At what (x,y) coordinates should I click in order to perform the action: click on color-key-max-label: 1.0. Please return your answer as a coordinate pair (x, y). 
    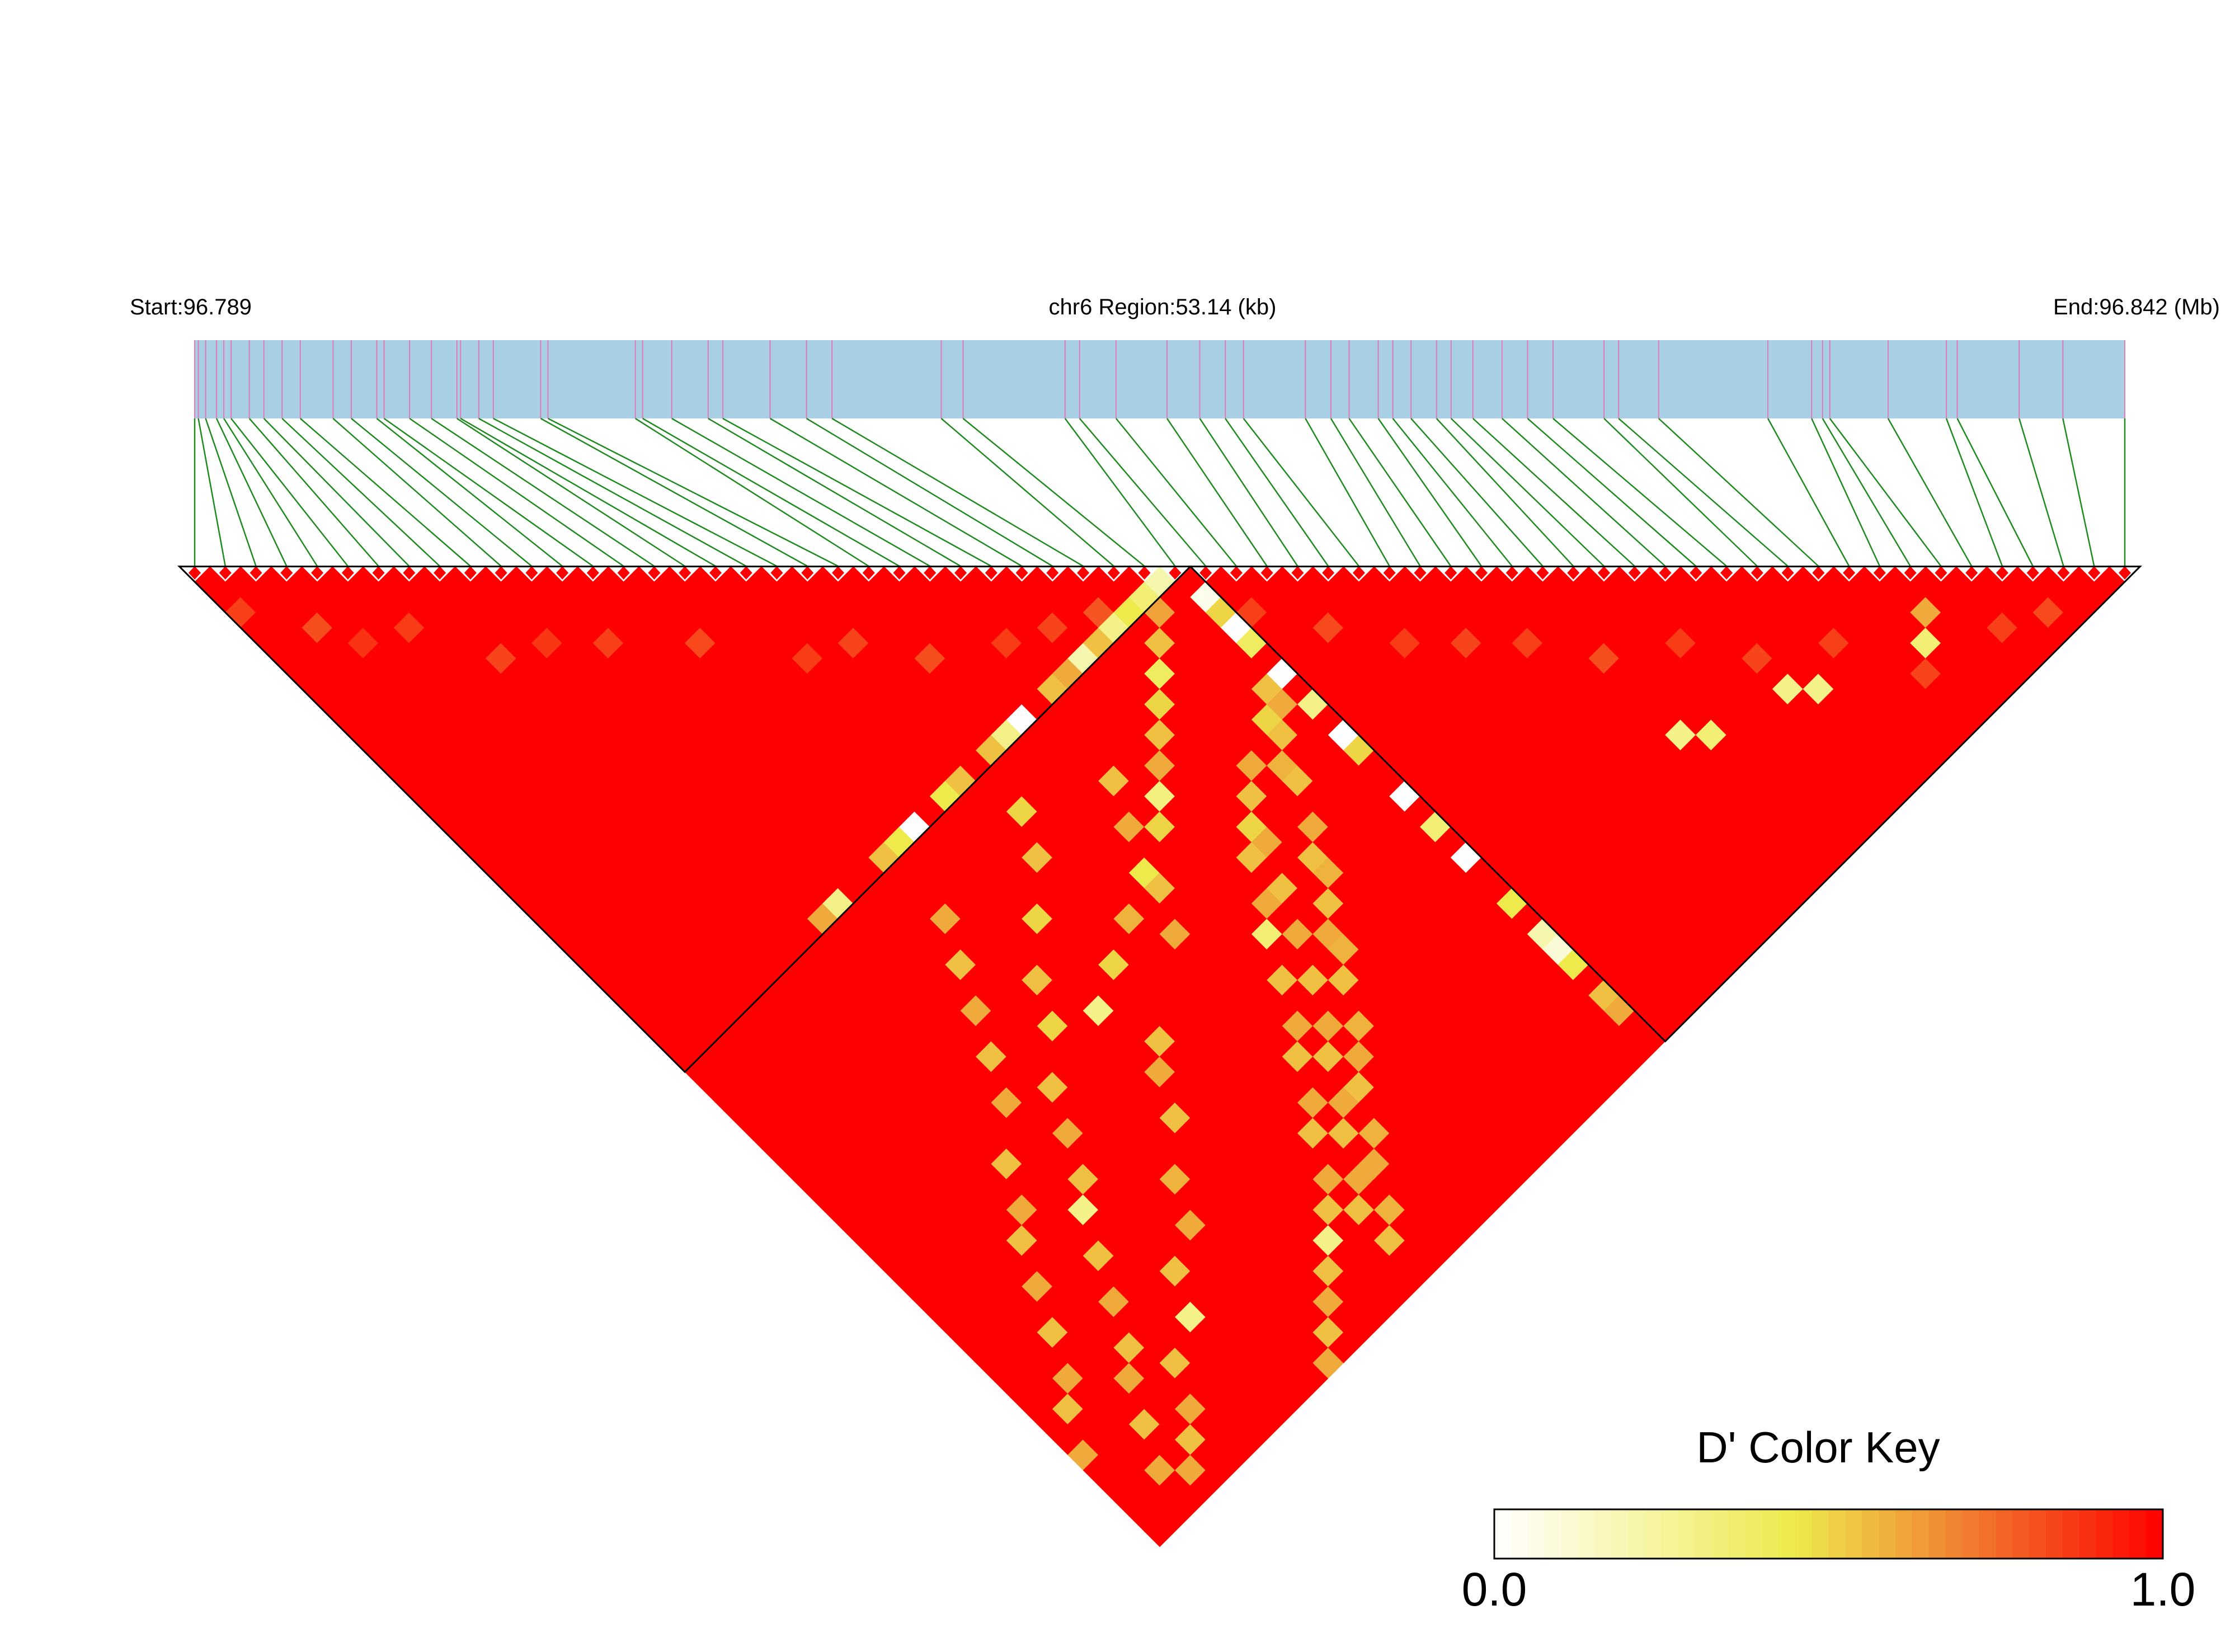
    Looking at the image, I should click on (2163, 1589).